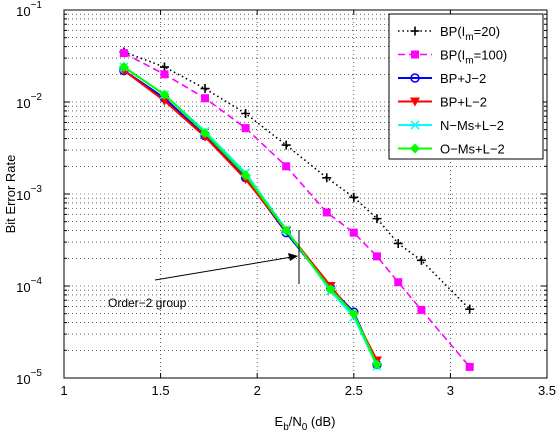 This screenshot has height=438, width=560. I want to click on legend-entry: N−Ms+L−2, so click(451, 125).